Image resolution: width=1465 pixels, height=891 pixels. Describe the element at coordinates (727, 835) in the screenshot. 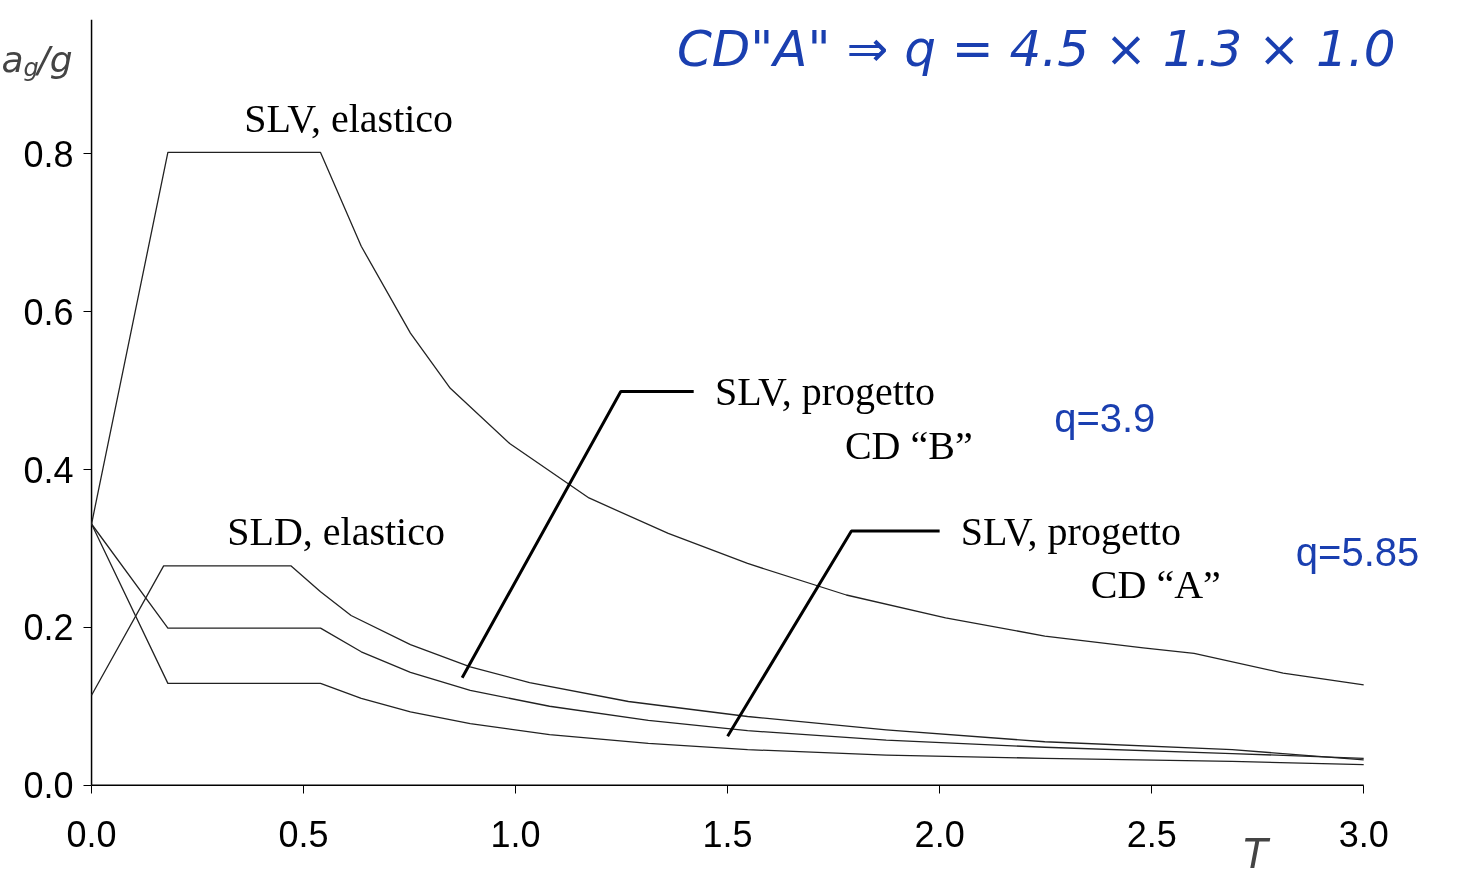

I see `x-tick-label: 1.5` at that location.